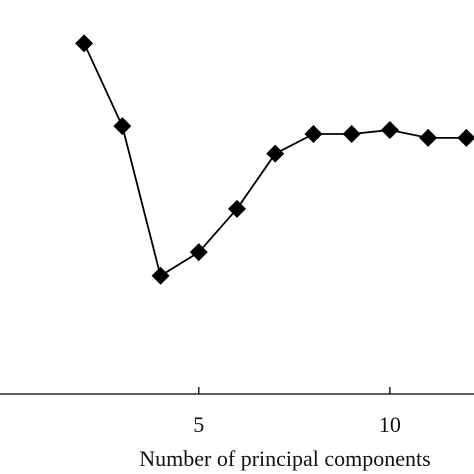 This screenshot has height=474, width=474. I want to click on x-axis: 5 10, so click(237, 412).